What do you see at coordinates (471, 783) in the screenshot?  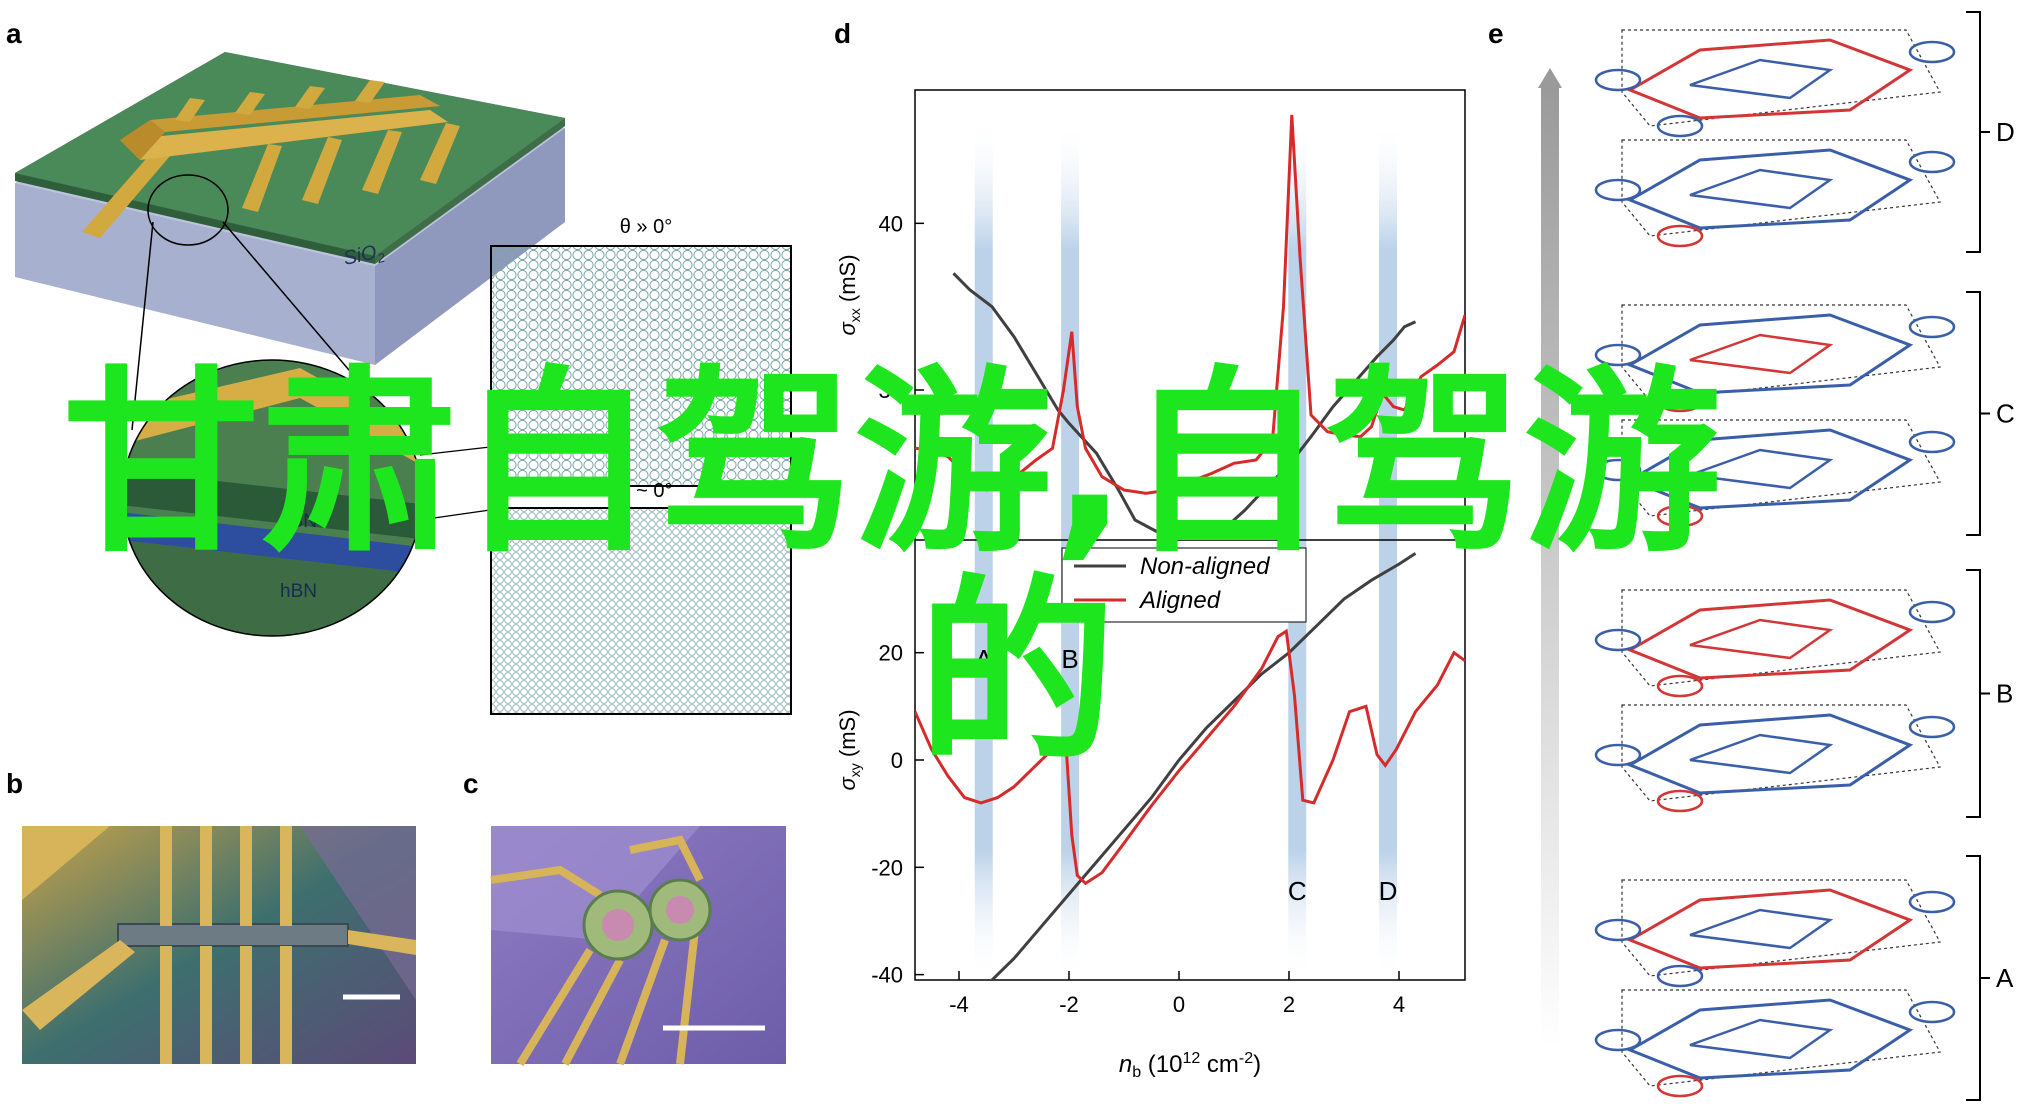 I see `panel-label-c: c` at bounding box center [471, 783].